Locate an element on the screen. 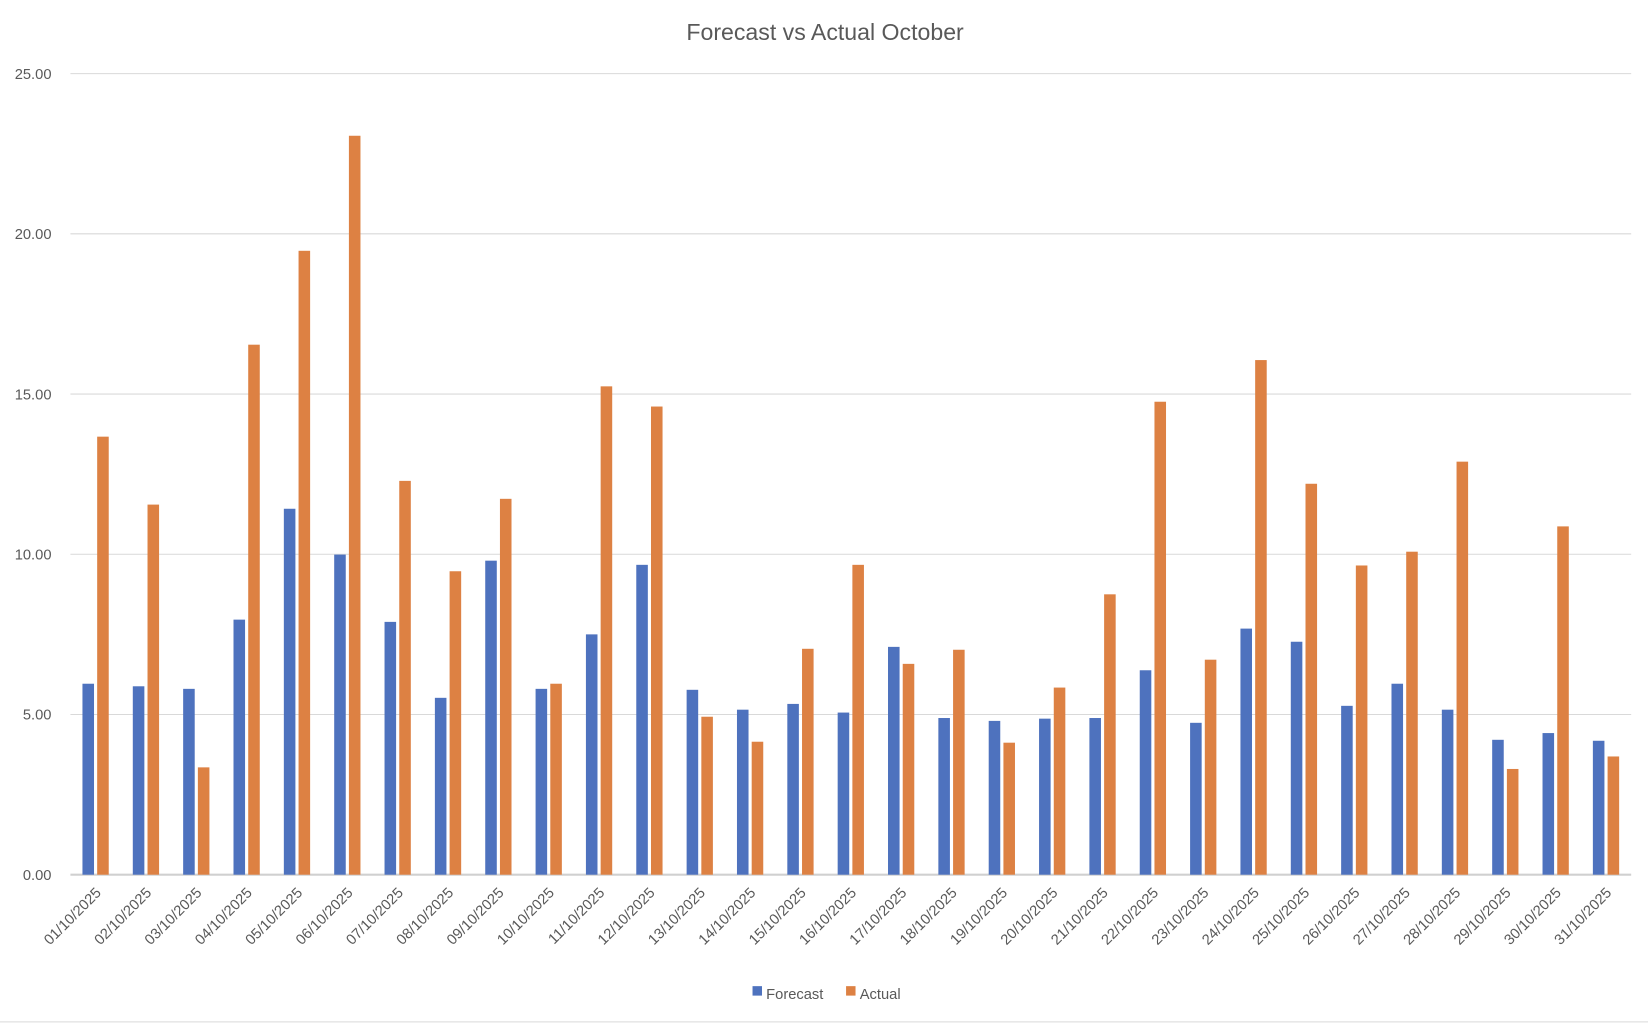 The image size is (1648, 1024). y-tick-label: 15.00 is located at coordinates (33, 395).